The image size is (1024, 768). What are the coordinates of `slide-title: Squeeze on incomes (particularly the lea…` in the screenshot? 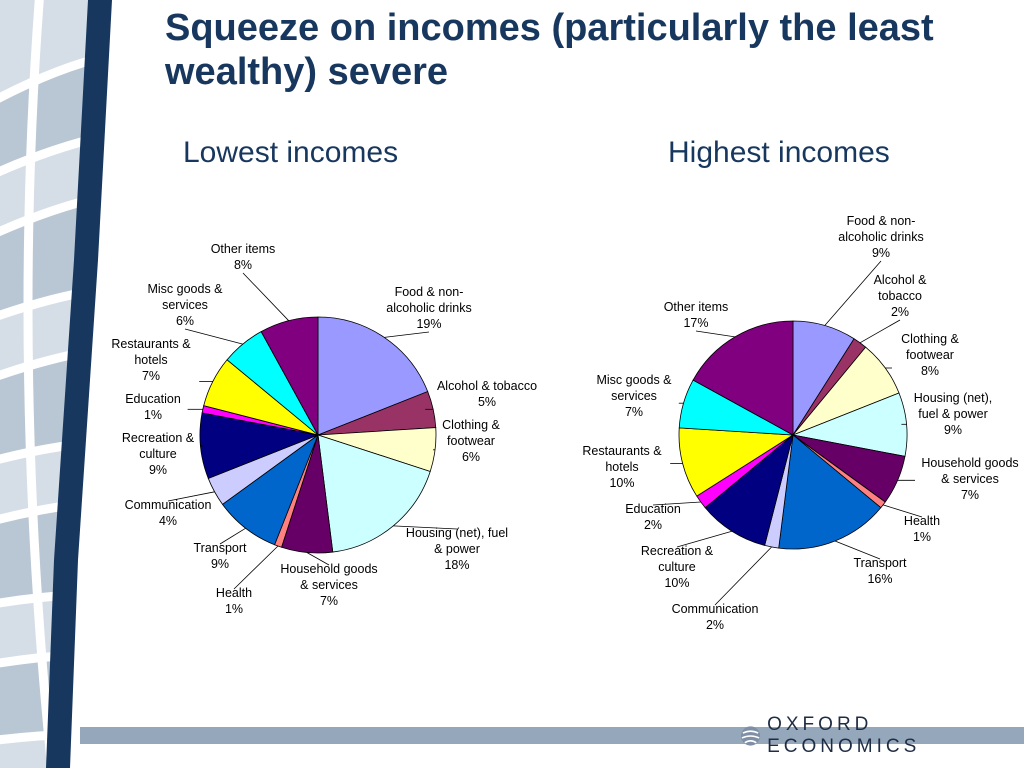 It's located at (549, 50).